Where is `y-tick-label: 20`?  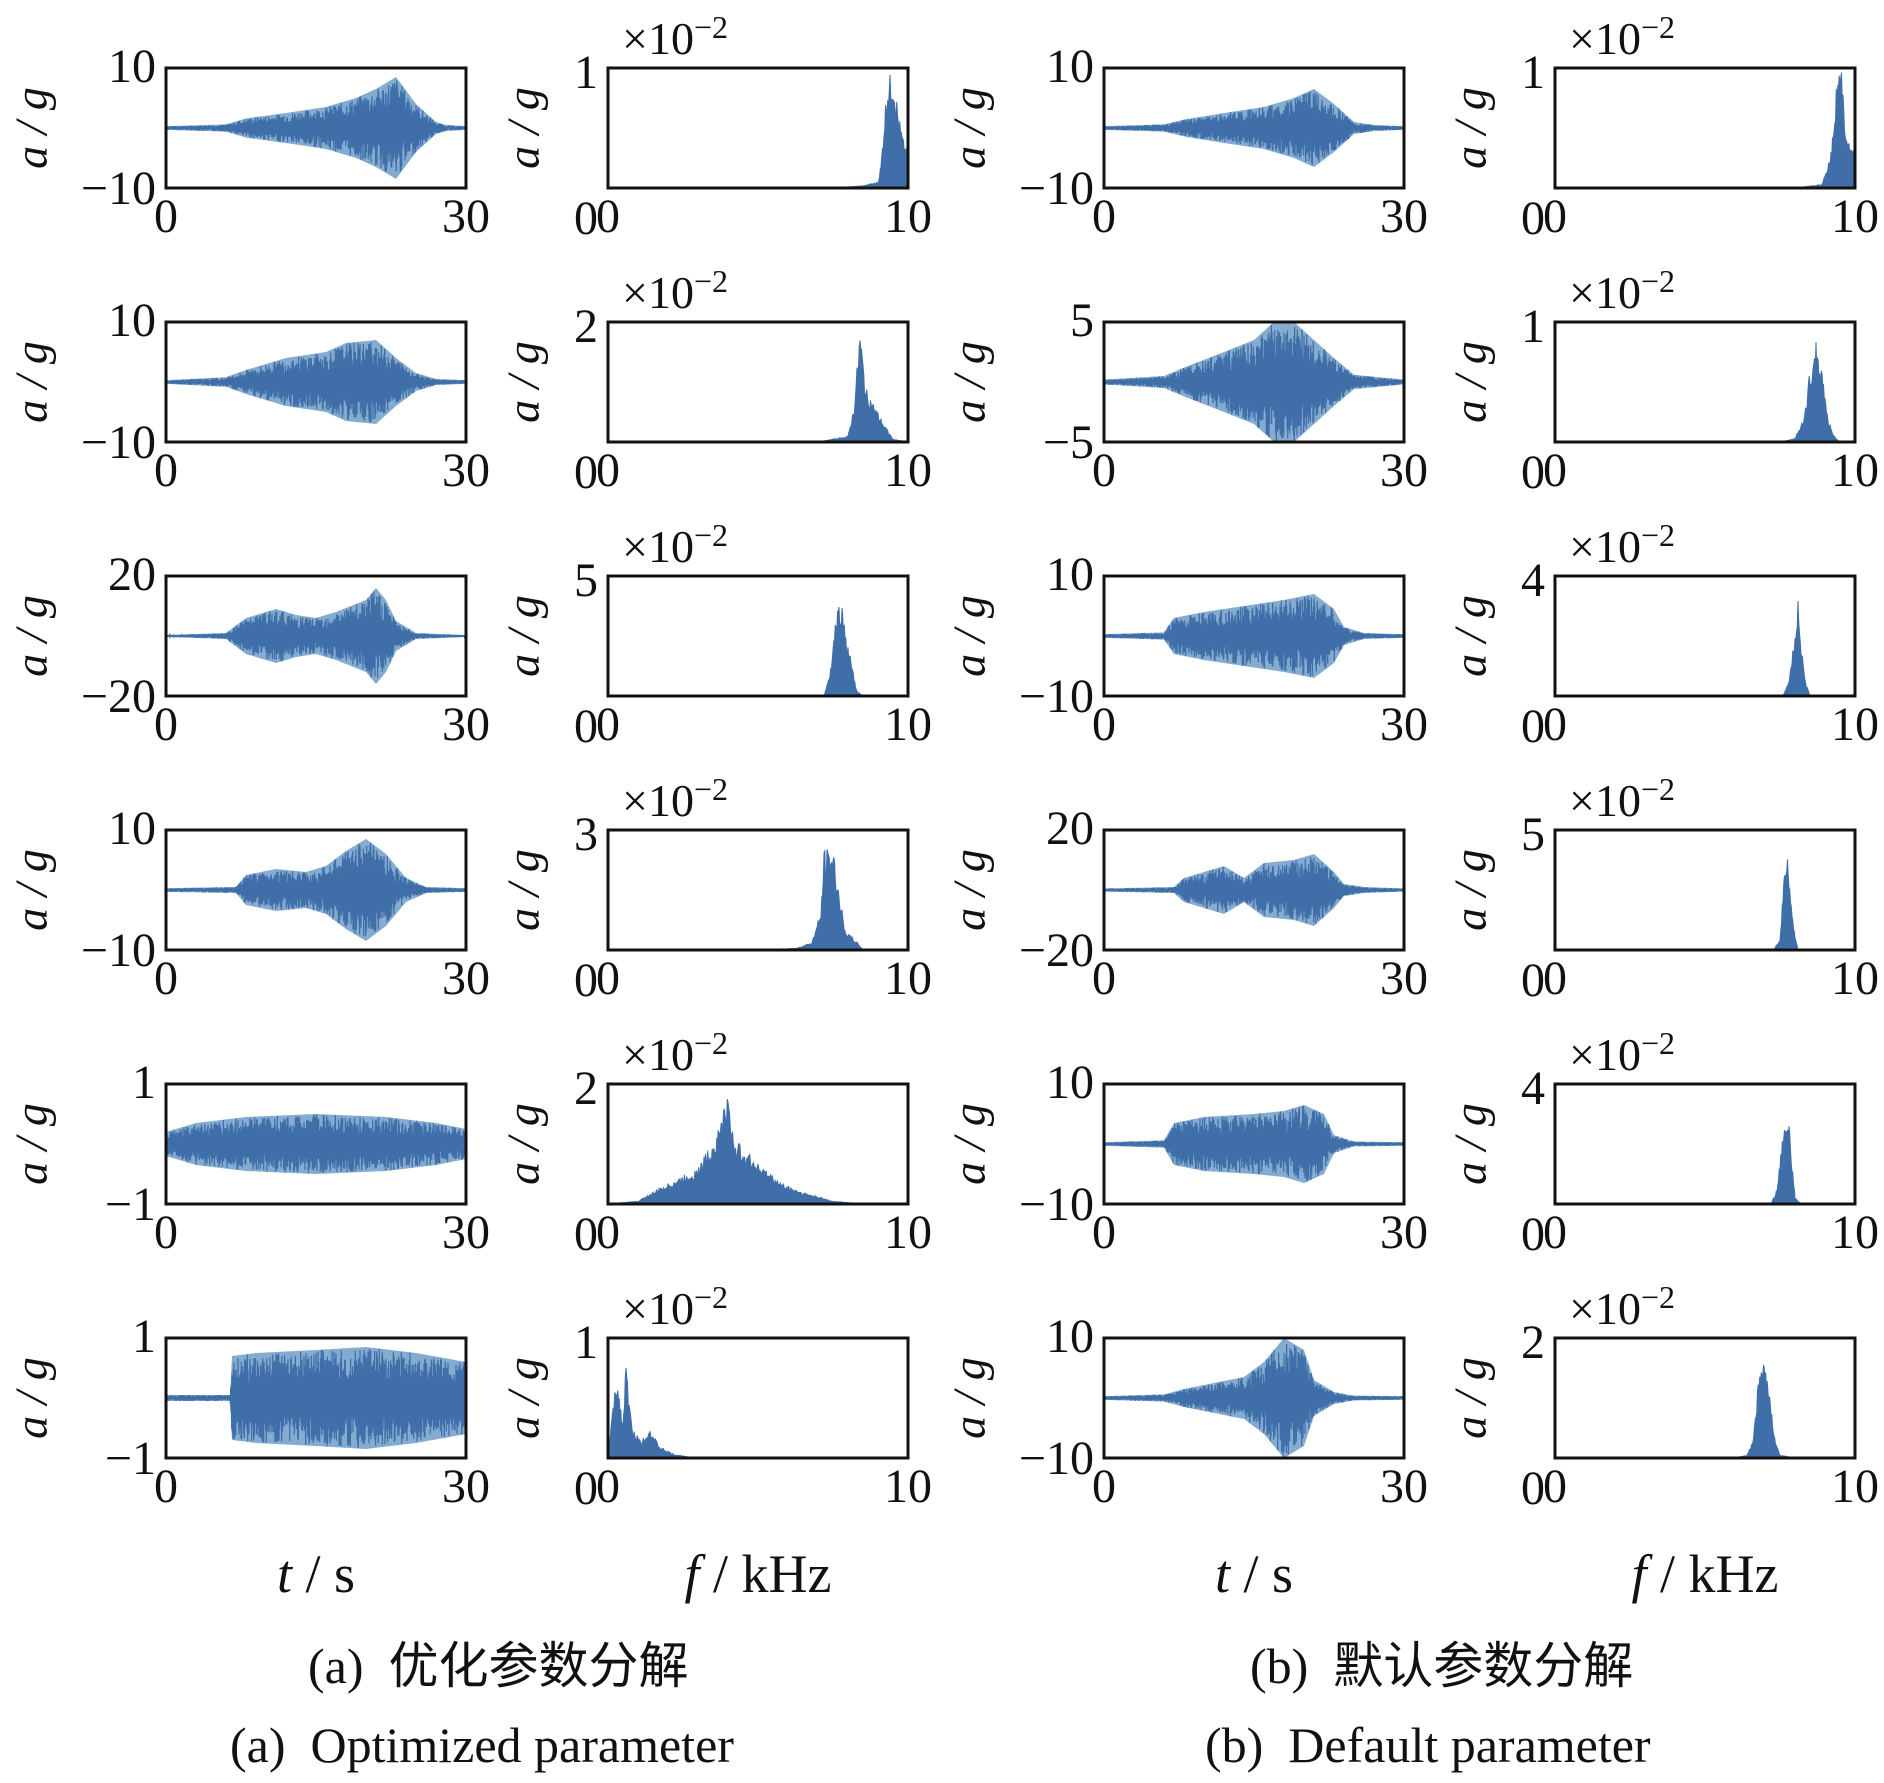
y-tick-label: 20 is located at coordinates (132, 574).